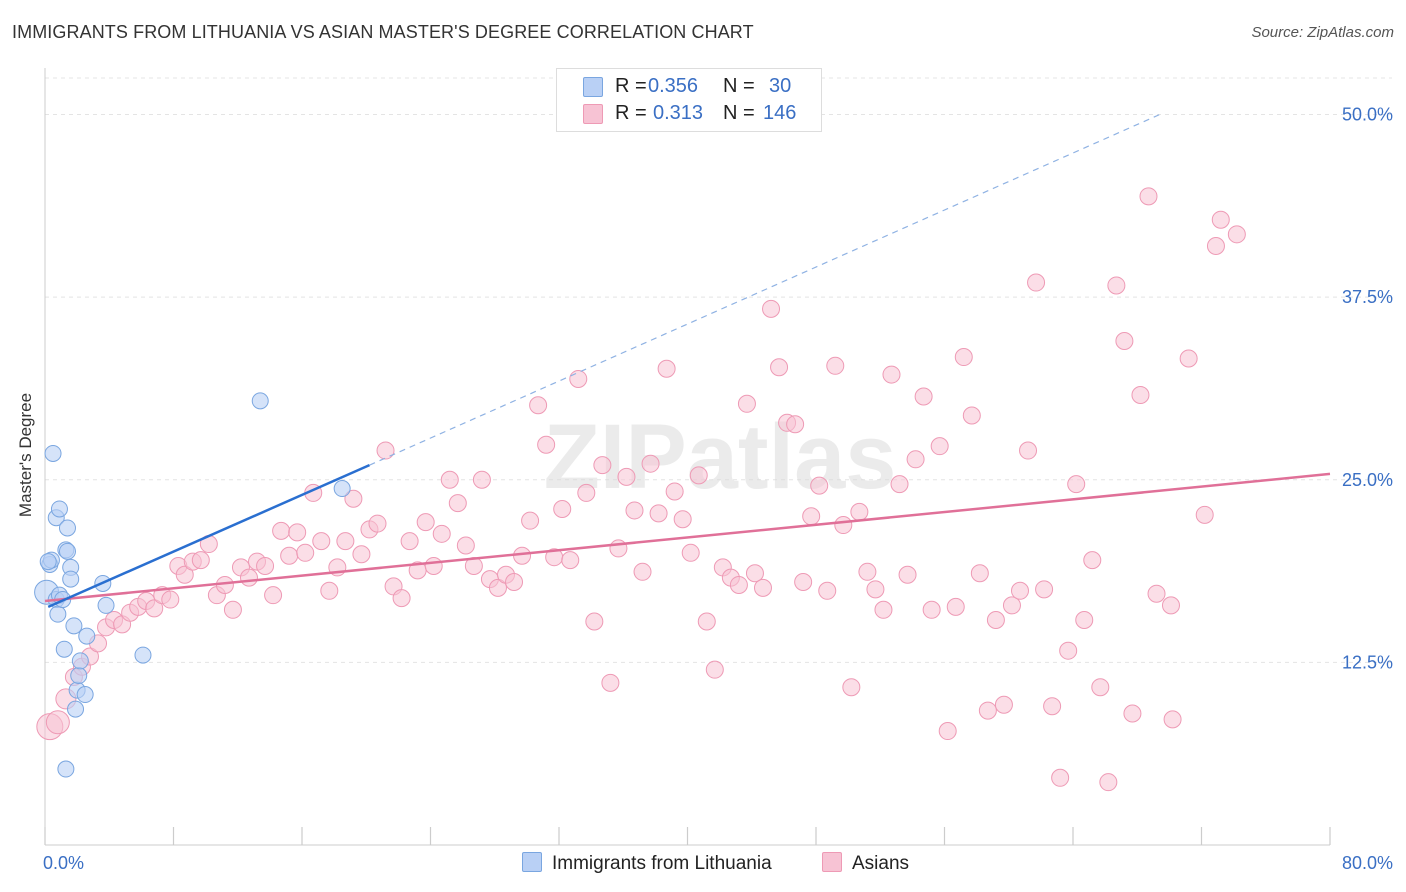 The height and width of the screenshot is (892, 1406). I want to click on y-tick-label: 50.0%, so click(1367, 115).